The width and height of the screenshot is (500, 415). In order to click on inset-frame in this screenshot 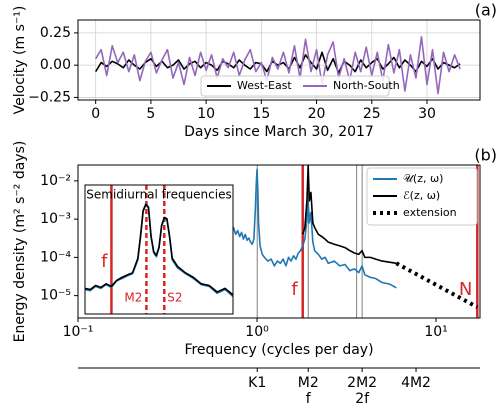, I will do `click(159, 249)`.